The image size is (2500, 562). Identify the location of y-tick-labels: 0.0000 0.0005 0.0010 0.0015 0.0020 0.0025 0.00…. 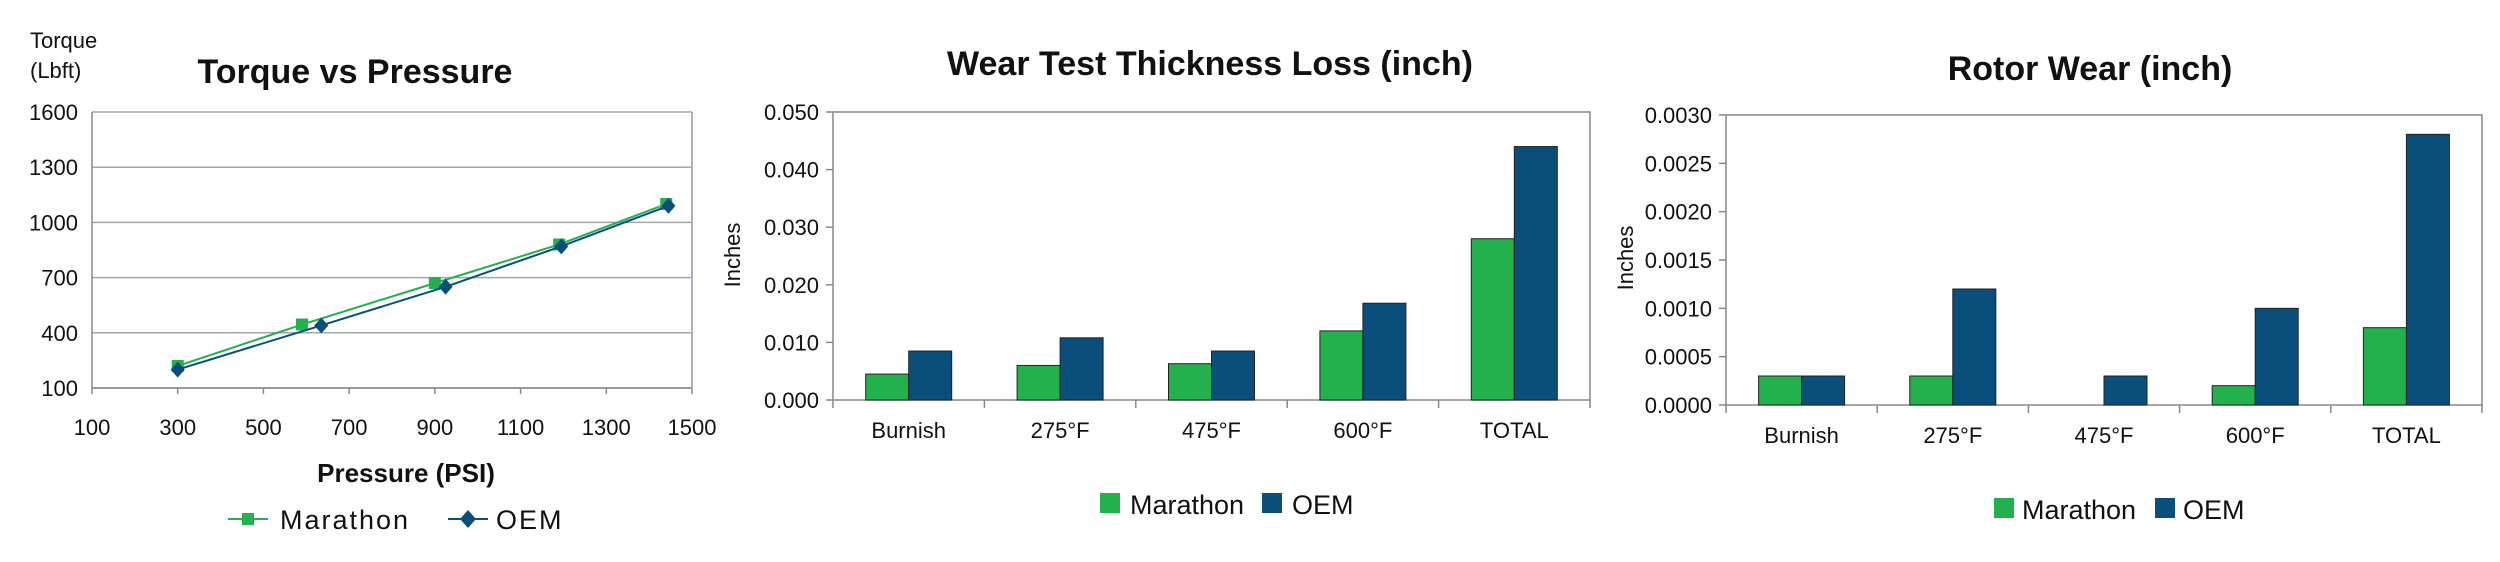
(1678, 260).